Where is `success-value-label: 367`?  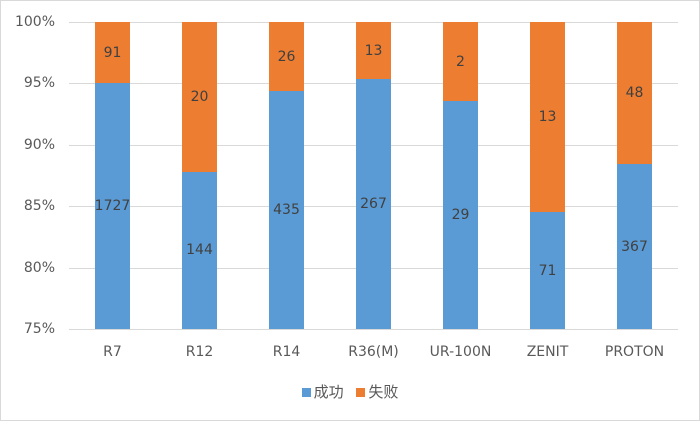 success-value-label: 367 is located at coordinates (634, 246).